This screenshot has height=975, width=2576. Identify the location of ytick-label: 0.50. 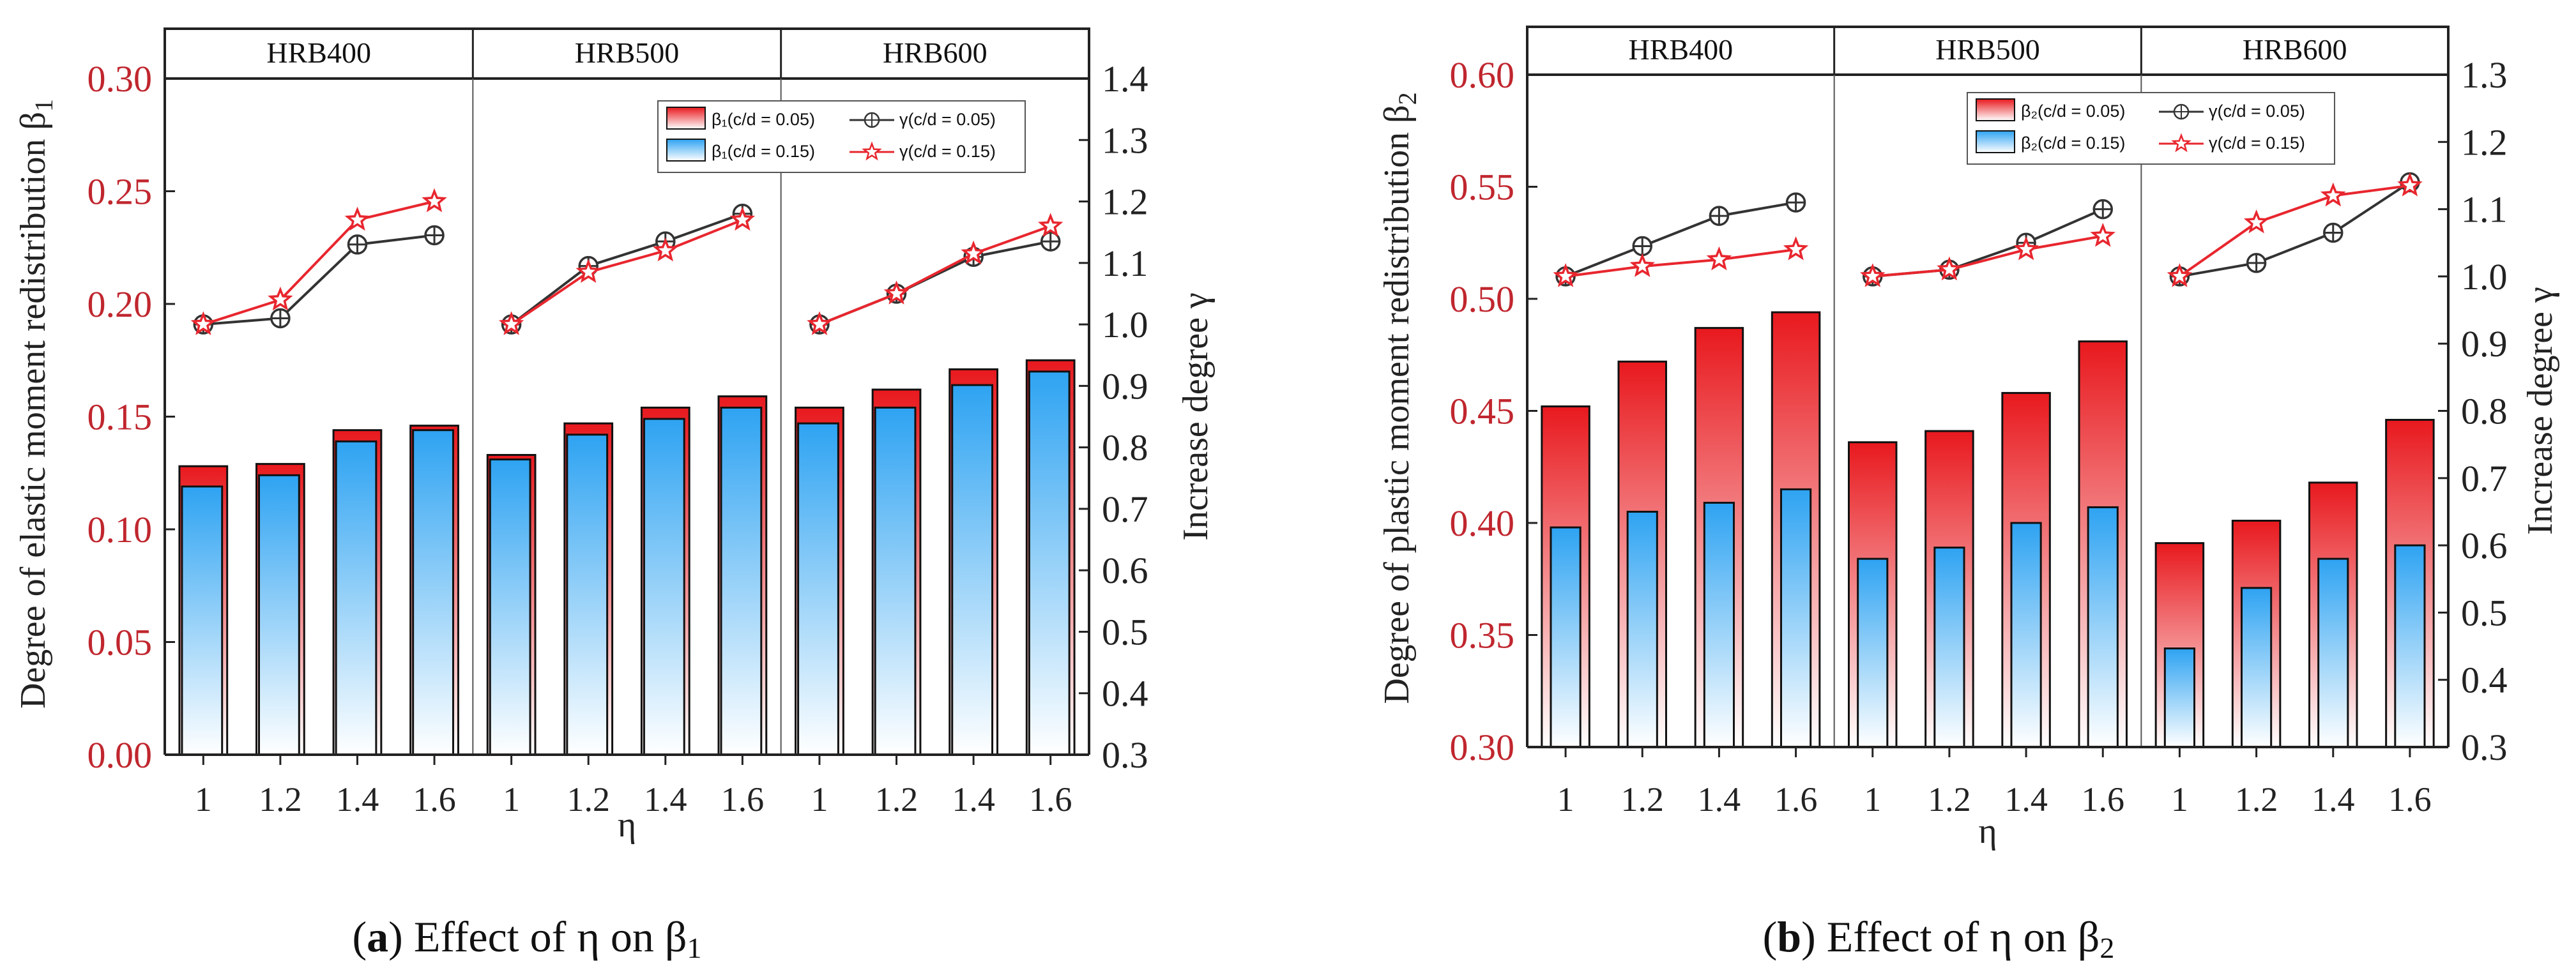
(1482, 299).